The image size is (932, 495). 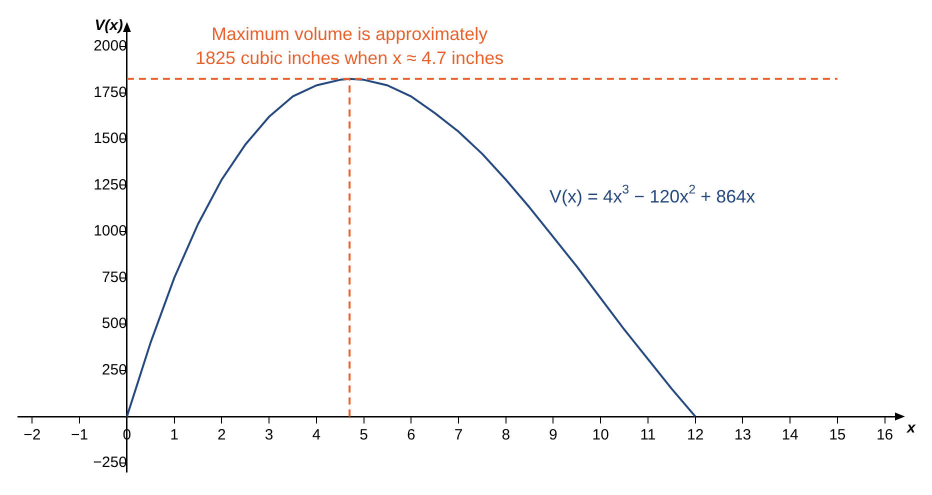 I want to click on x-tick-label: 11, so click(x=648, y=435).